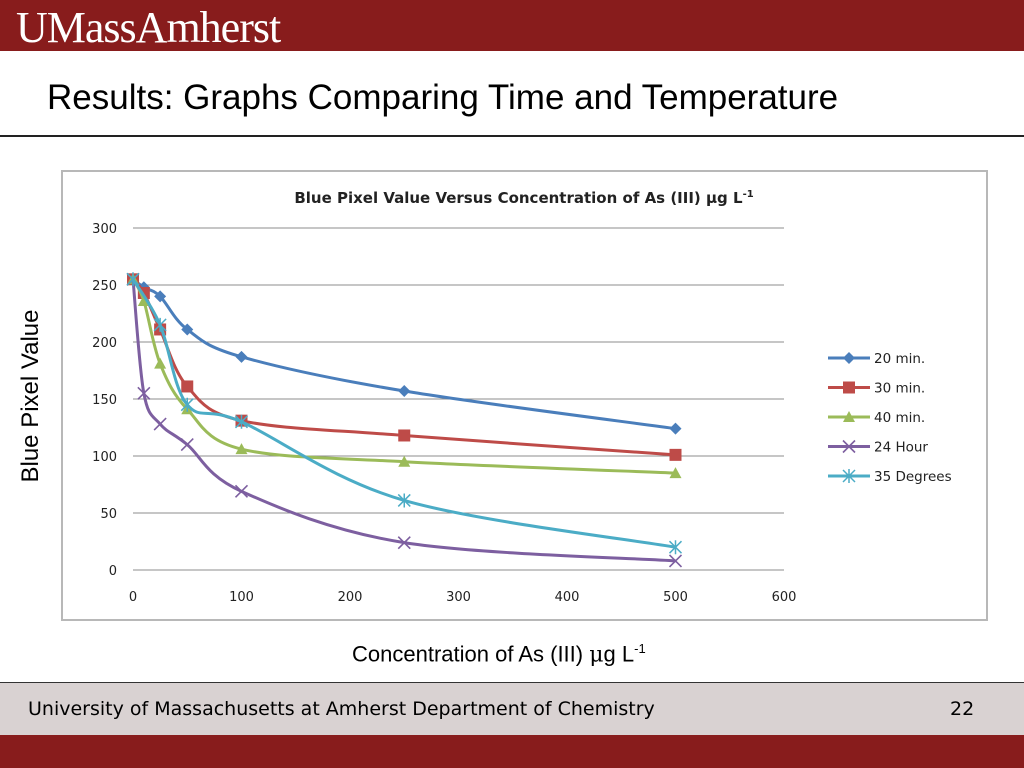 The width and height of the screenshot is (1024, 768). Describe the element at coordinates (512, 751) in the screenshot. I see `bottom-bar` at that location.